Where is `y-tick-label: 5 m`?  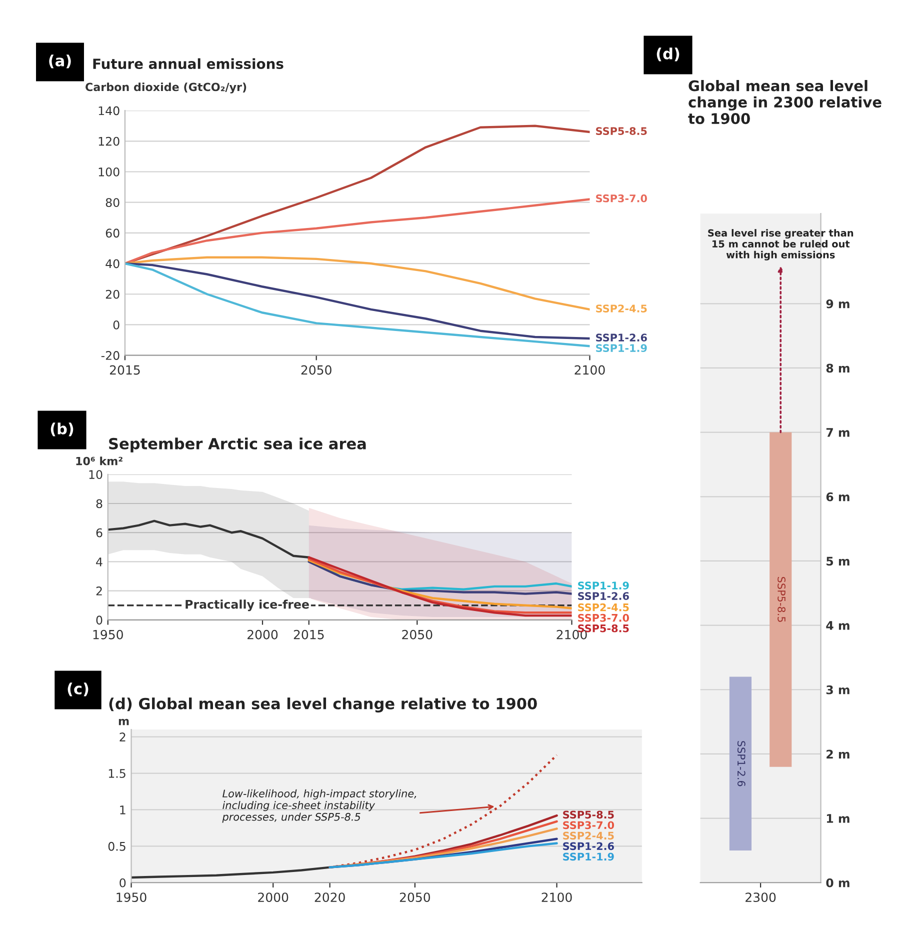
y-tick-label: 5 m is located at coordinates (838, 561).